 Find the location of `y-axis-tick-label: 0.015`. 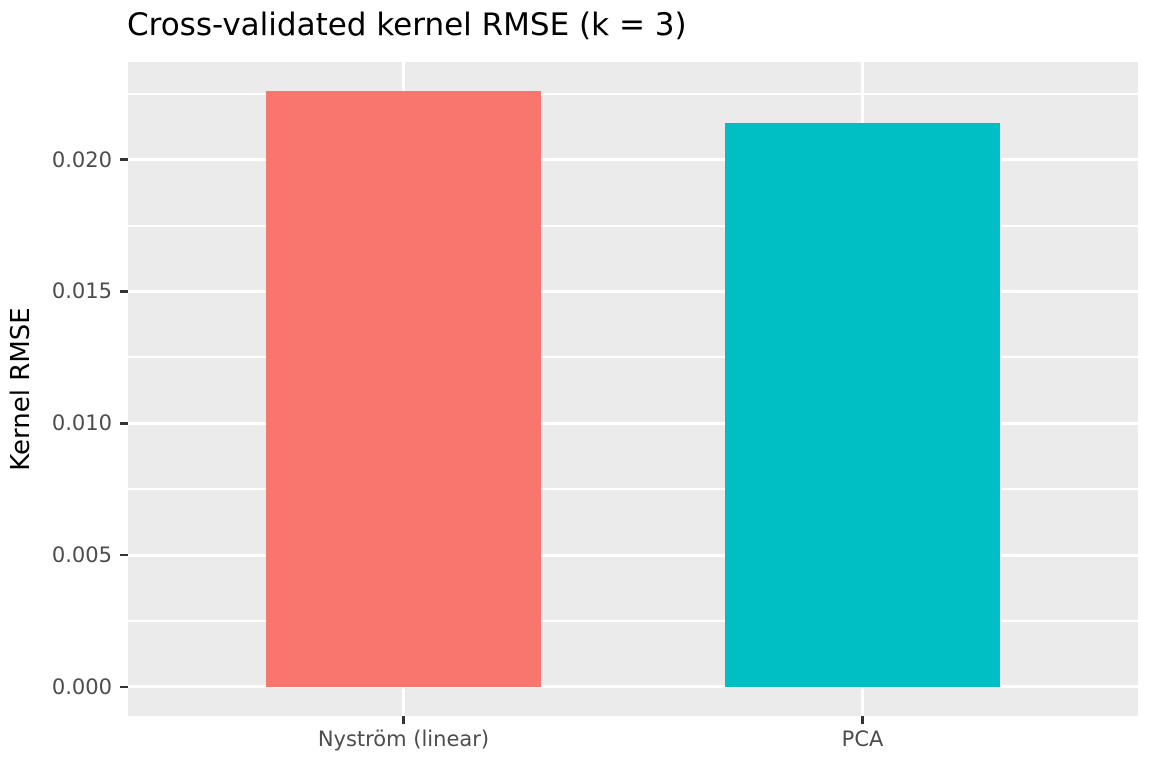

y-axis-tick-label: 0.015 is located at coordinates (81, 291).